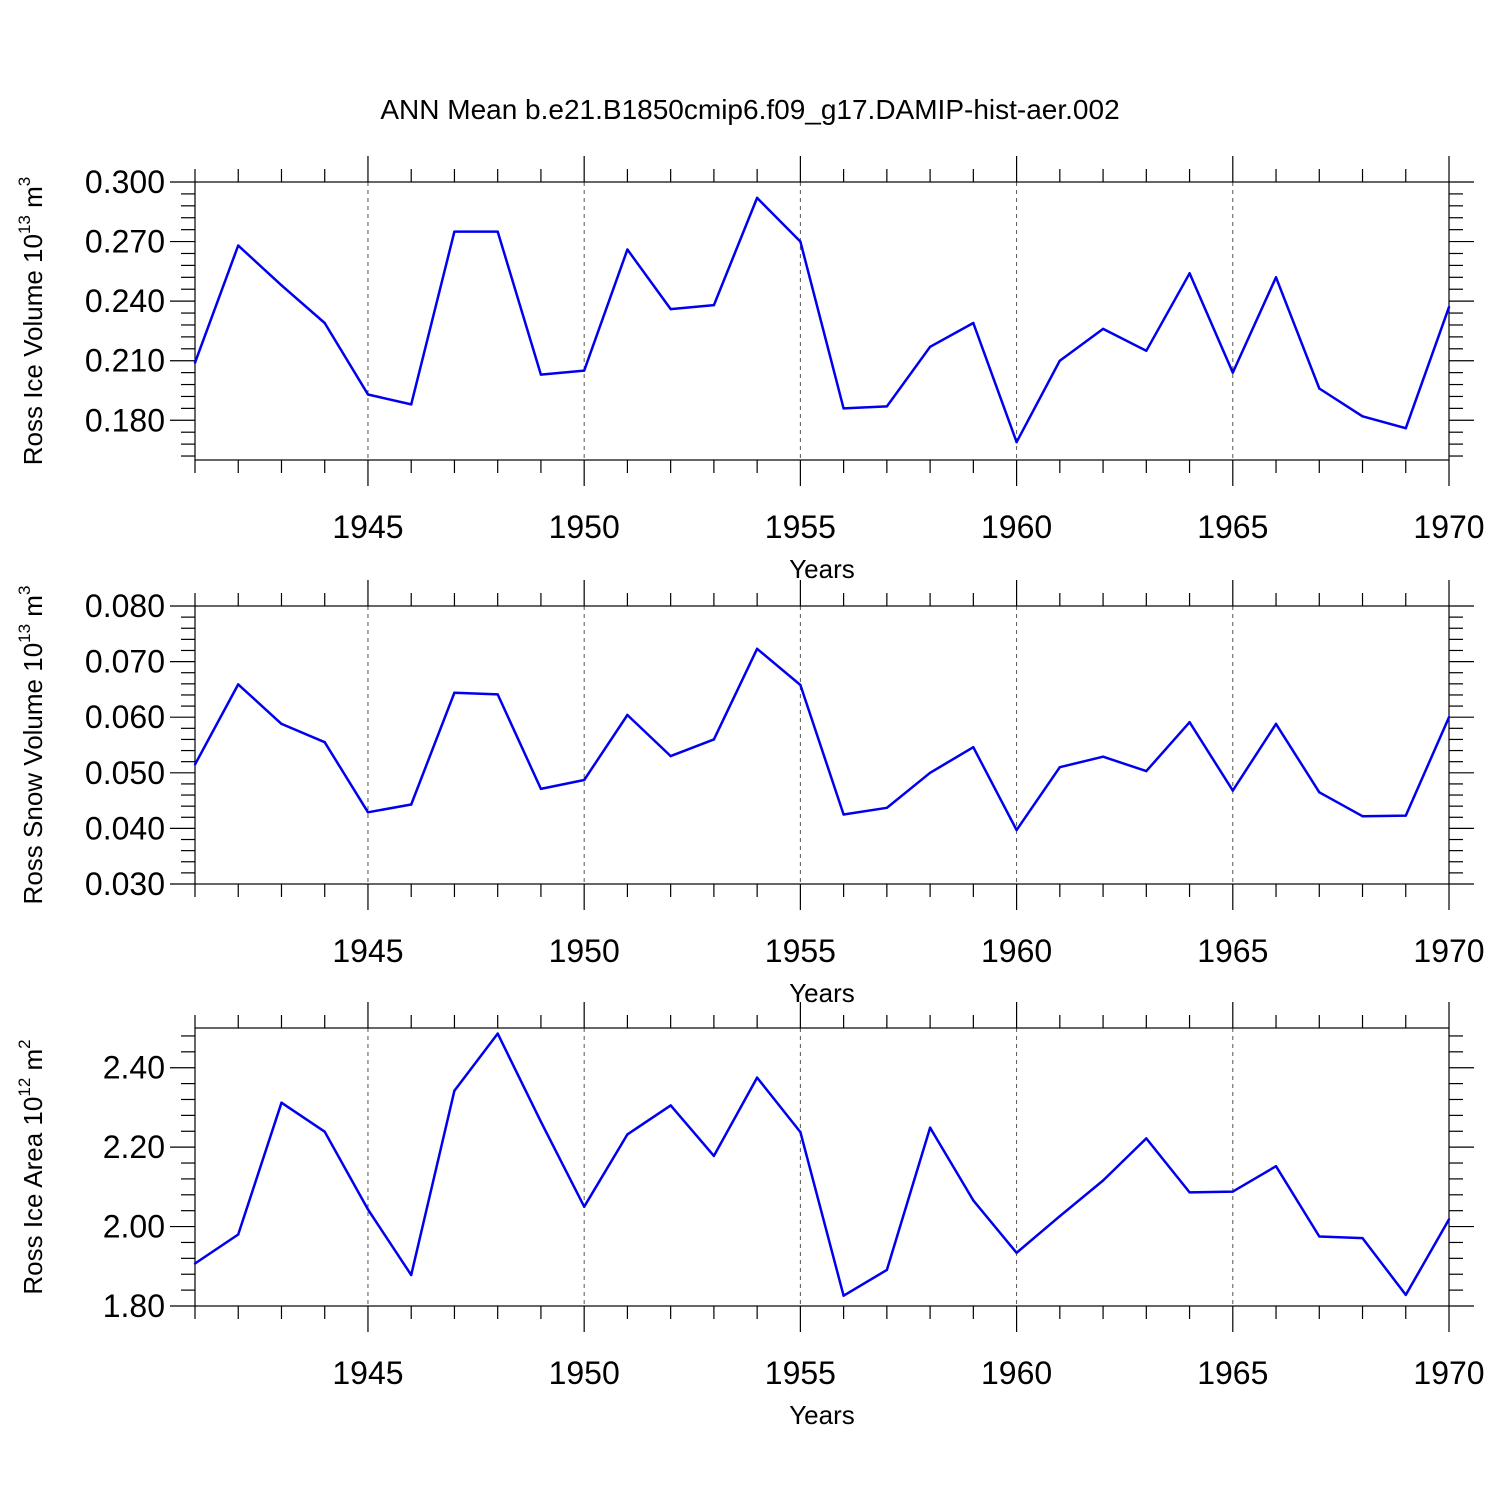 The image size is (1500, 1500). I want to click on y-axis-label: Ross Snow Volume 1013 m3, so click(31, 745).